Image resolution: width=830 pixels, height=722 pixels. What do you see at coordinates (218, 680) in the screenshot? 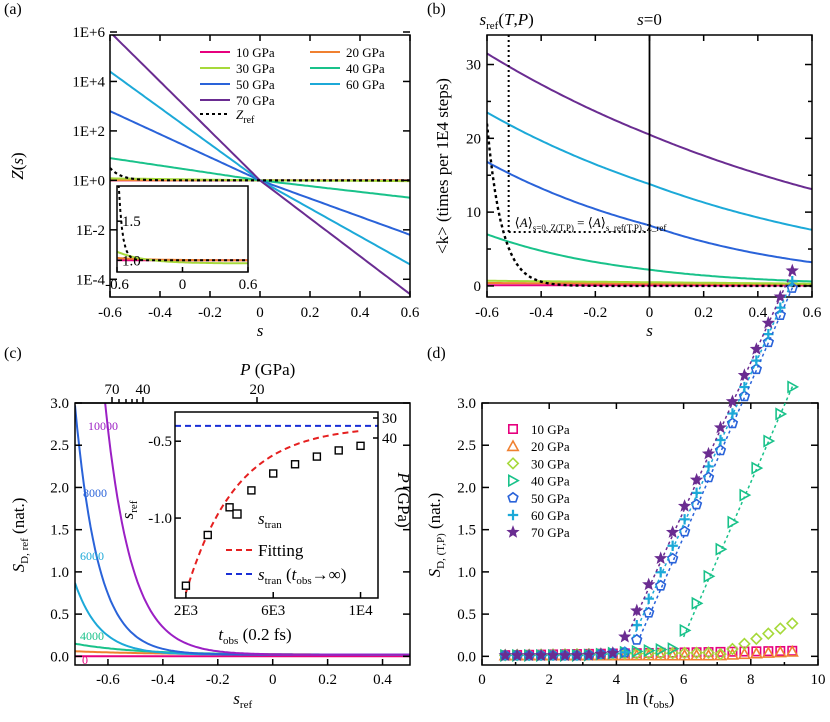
I see `x-tick-label: -0.2` at bounding box center [218, 680].